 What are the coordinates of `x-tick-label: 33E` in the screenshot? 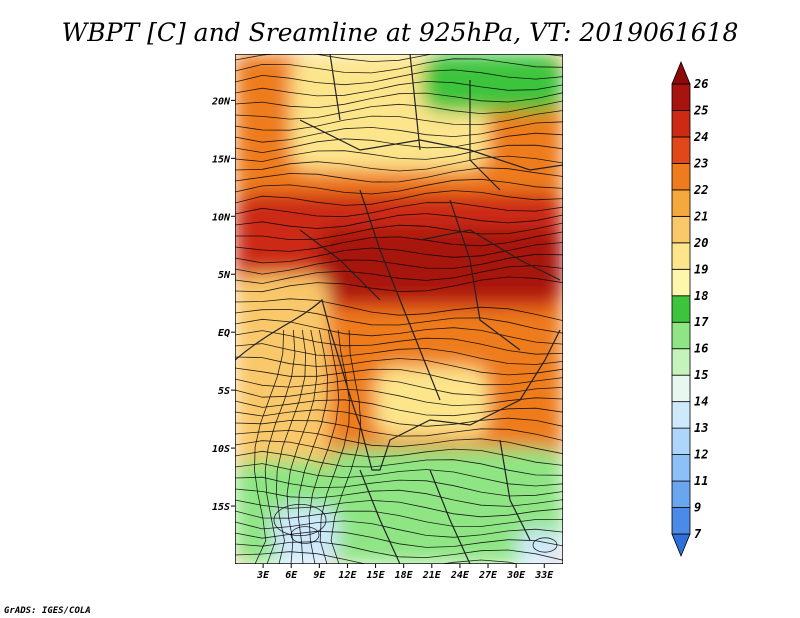 It's located at (544, 575).